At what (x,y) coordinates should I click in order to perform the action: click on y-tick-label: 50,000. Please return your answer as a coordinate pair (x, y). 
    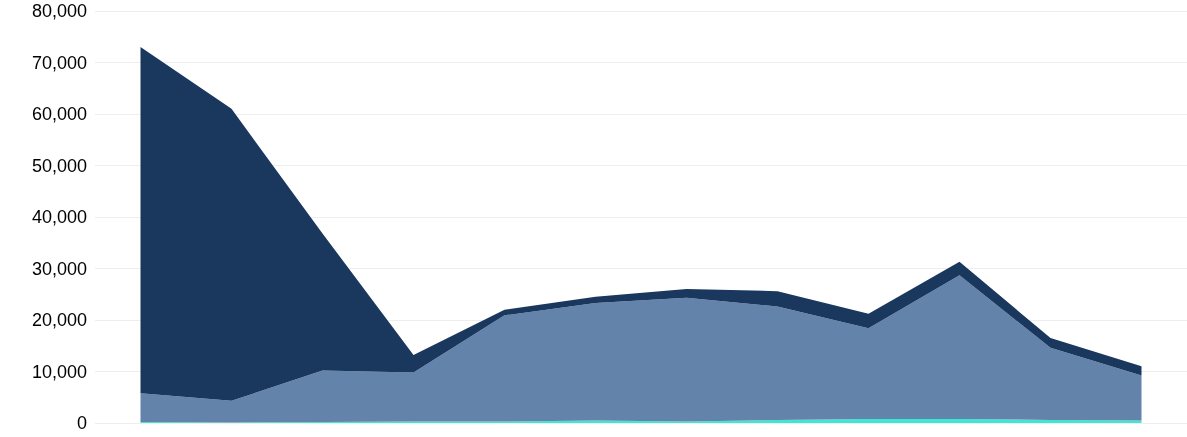
    Looking at the image, I should click on (59, 165).